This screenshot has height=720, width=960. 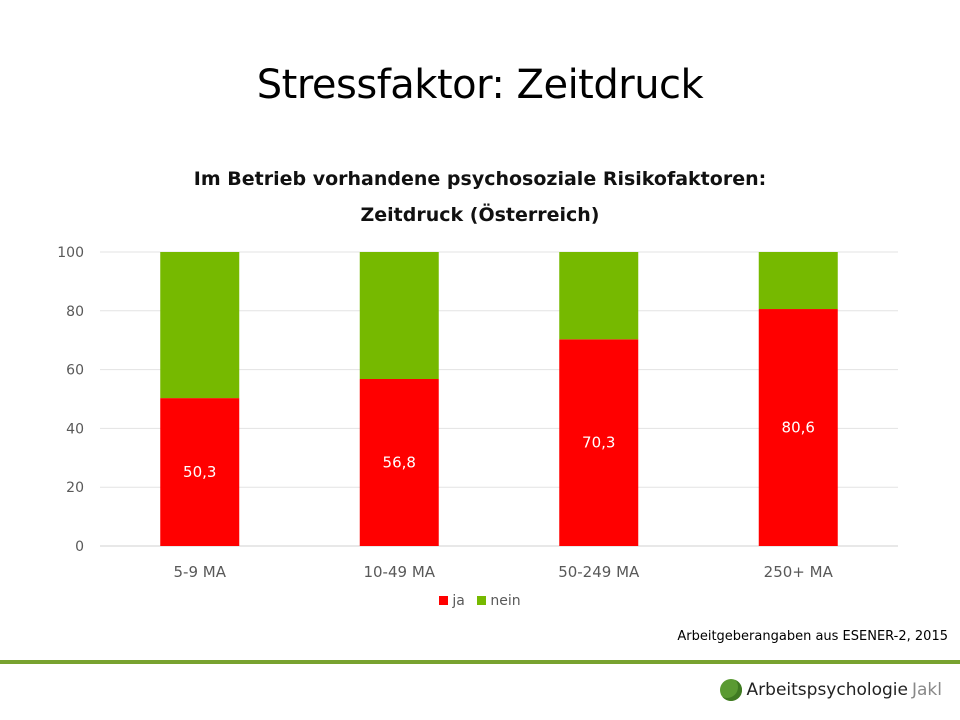 What do you see at coordinates (827, 690) in the screenshot?
I see `brand-name: Arbeitspsychologie` at bounding box center [827, 690].